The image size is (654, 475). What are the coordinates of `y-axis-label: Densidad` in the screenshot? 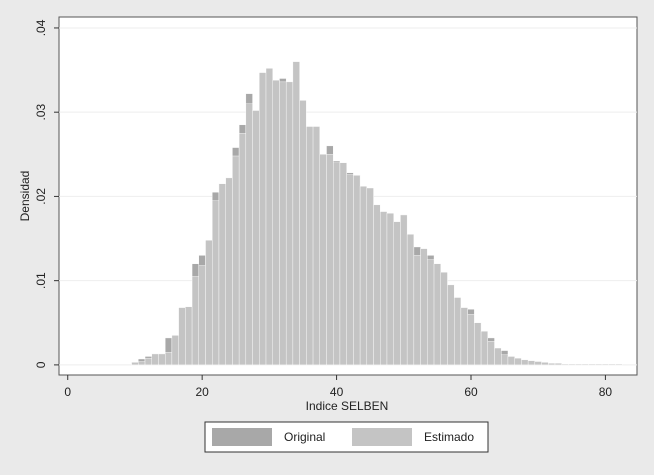 It's located at (25, 196).